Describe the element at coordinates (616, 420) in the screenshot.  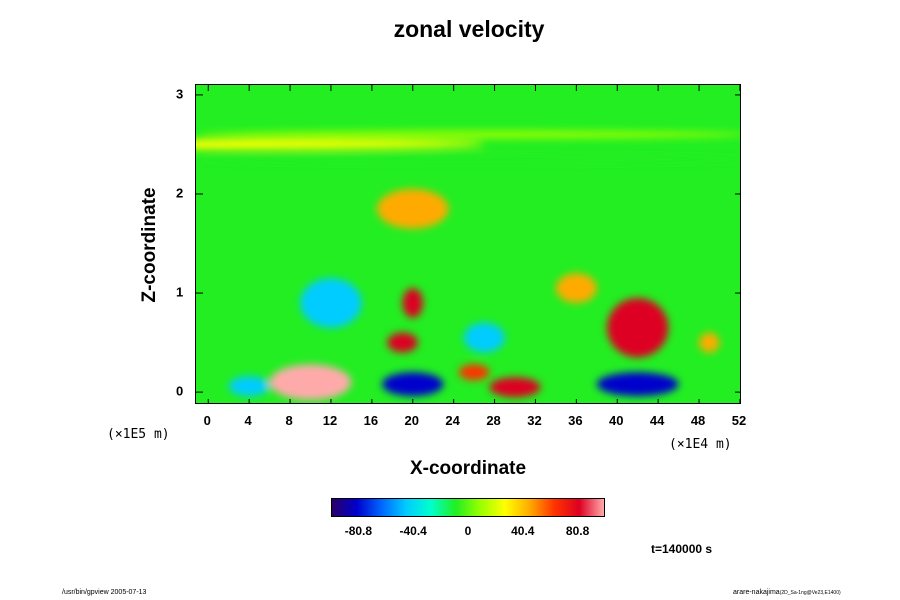
I see `x-tick-label: 40` at that location.